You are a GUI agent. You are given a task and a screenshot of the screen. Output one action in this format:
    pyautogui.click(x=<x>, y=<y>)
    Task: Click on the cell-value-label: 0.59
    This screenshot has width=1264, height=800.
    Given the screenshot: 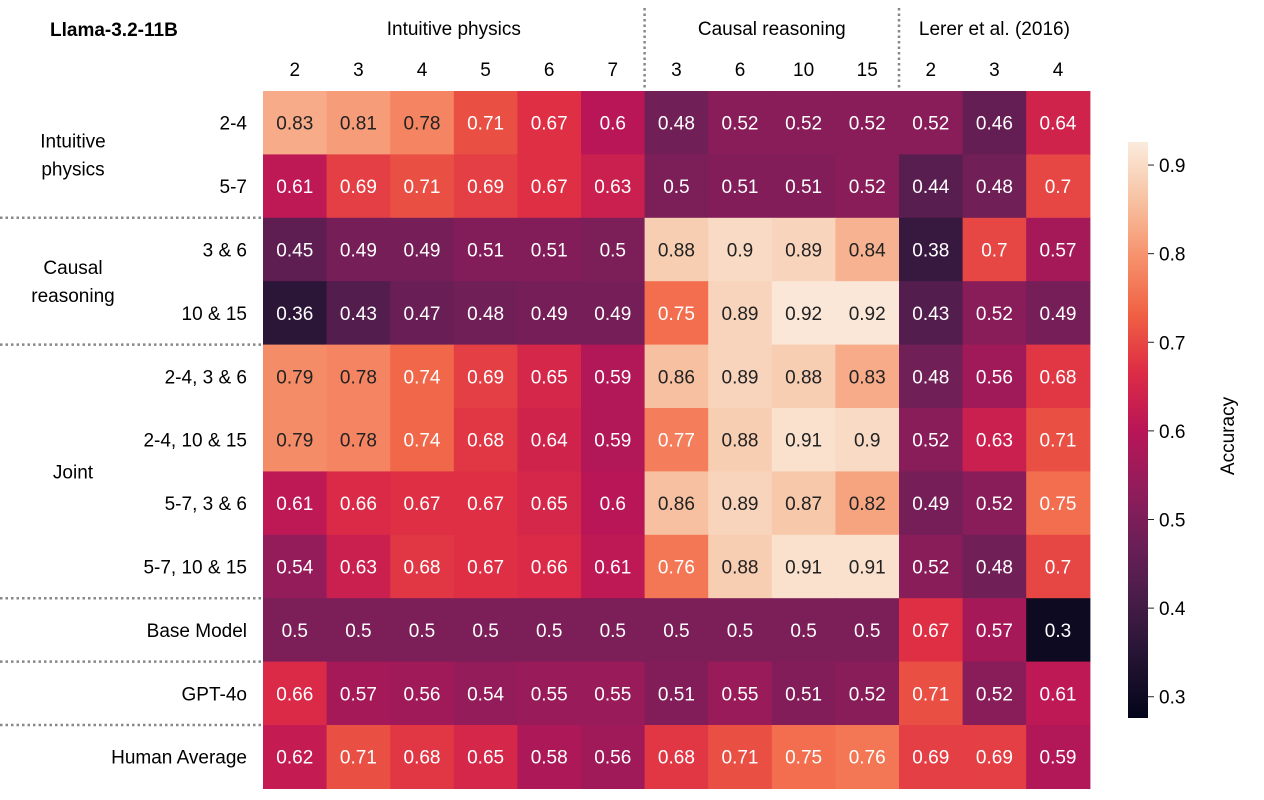 What is the action you would take?
    pyautogui.click(x=612, y=441)
    